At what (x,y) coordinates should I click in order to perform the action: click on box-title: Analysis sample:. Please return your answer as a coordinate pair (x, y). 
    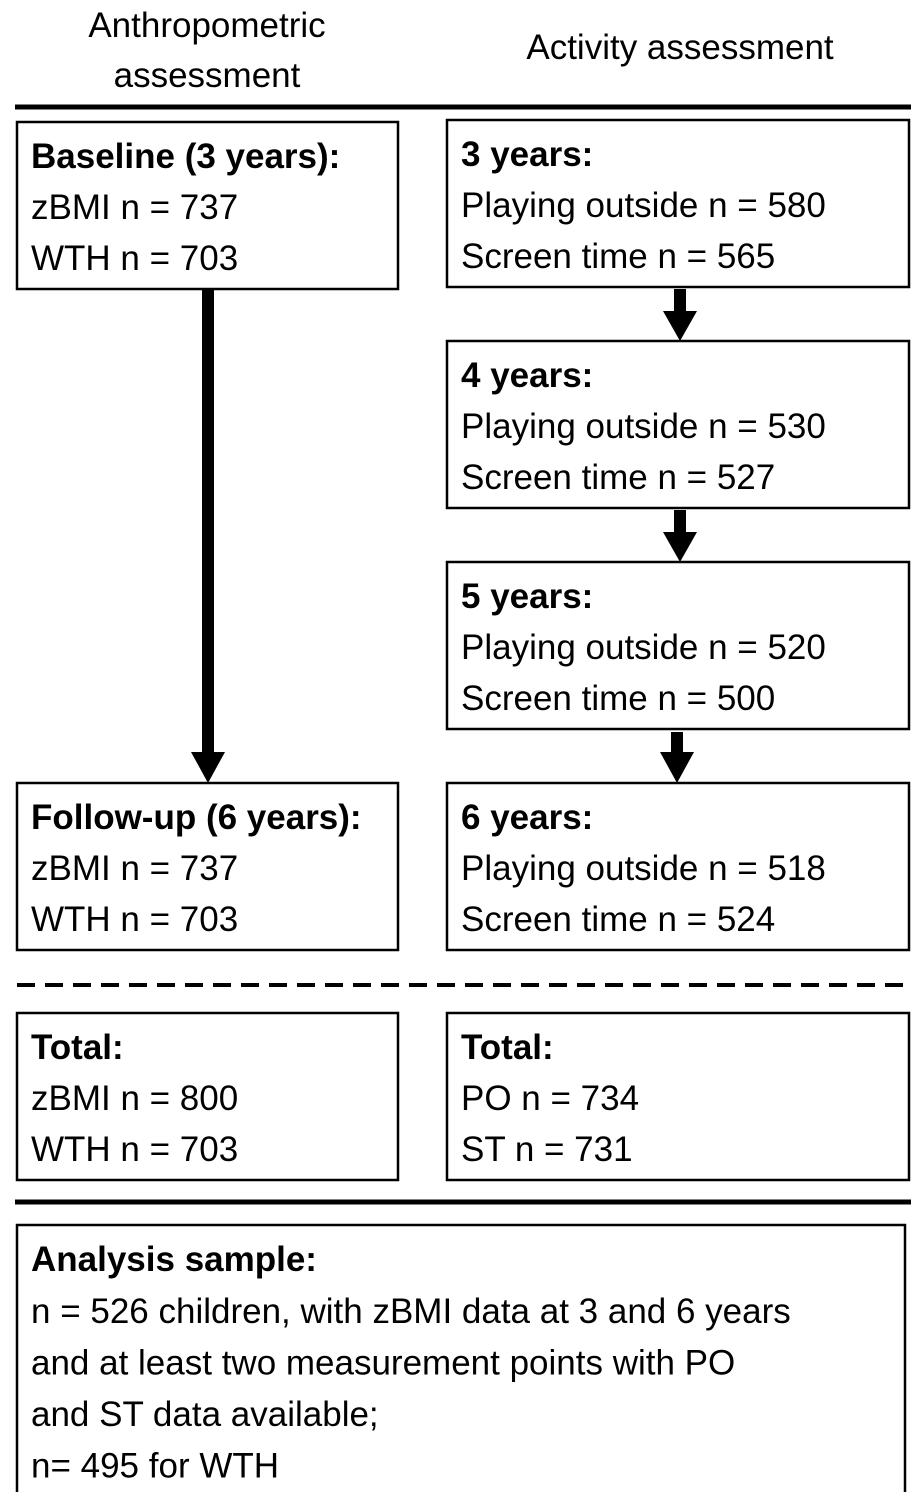
    Looking at the image, I should click on (174, 1259).